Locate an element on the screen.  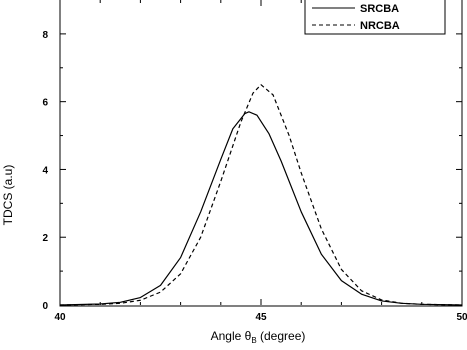
x-axis-title-main: Angle θ is located at coordinates (231, 336).